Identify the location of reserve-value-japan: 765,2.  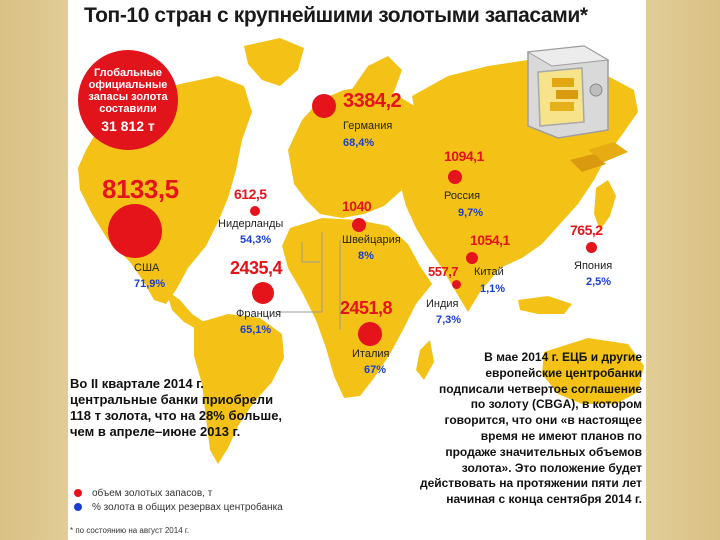
(586, 230).